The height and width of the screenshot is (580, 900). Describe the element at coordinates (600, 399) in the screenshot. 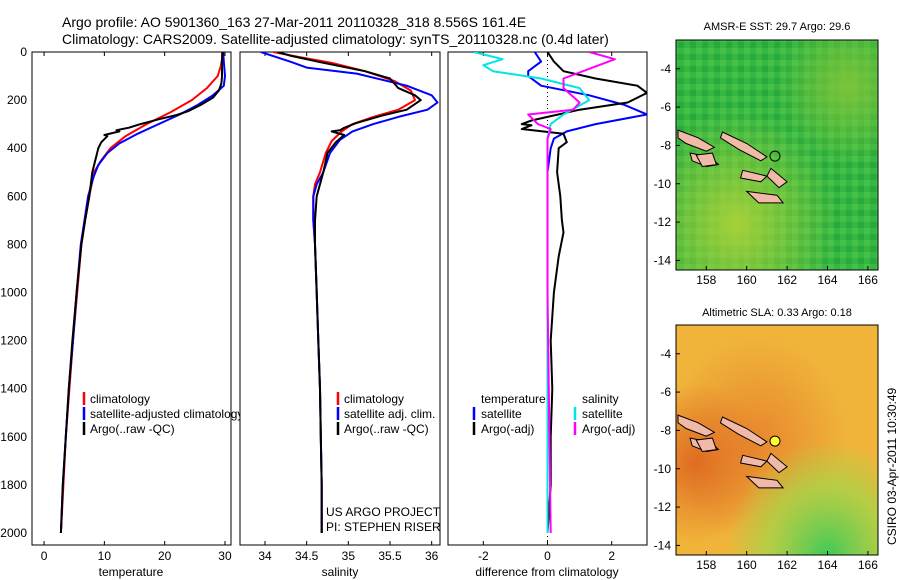

I see `legend-group-salinity: salinity` at that location.